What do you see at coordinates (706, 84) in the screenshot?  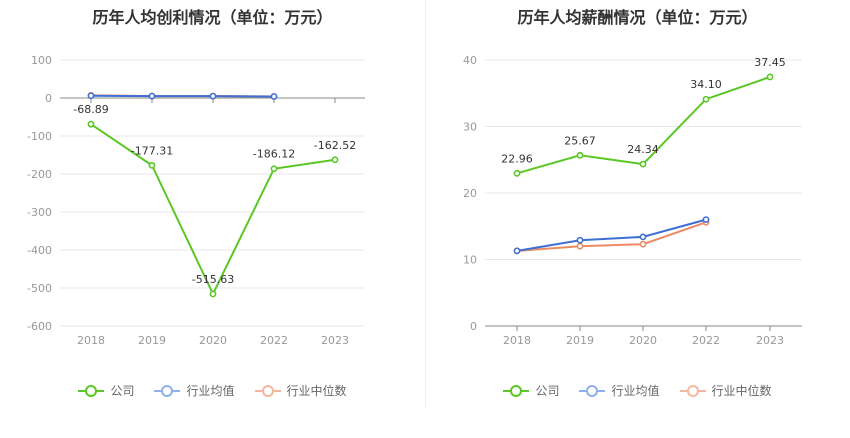 I see `data-label: 34.10` at bounding box center [706, 84].